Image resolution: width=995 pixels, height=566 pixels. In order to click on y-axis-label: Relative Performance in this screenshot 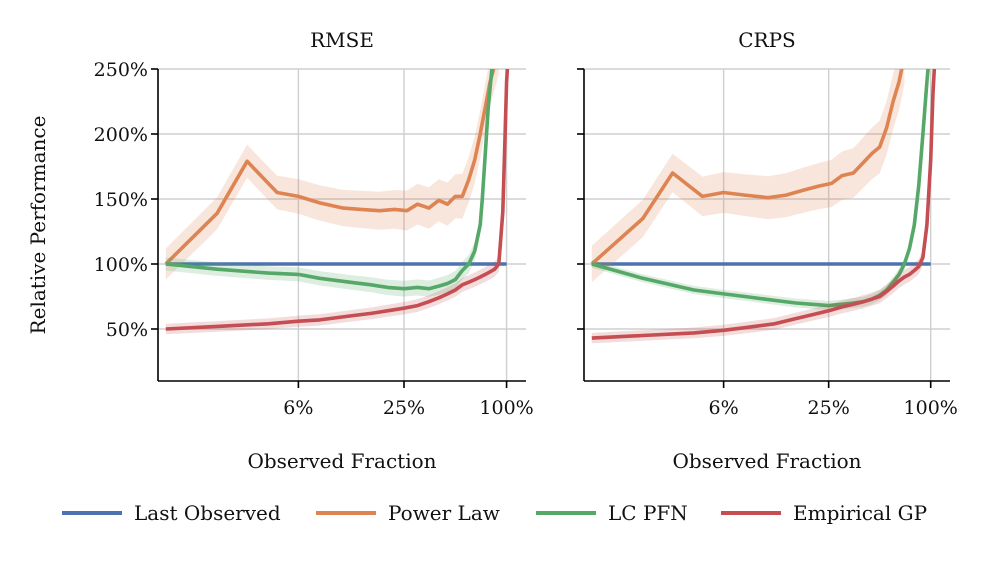, I will do `click(38, 225)`.